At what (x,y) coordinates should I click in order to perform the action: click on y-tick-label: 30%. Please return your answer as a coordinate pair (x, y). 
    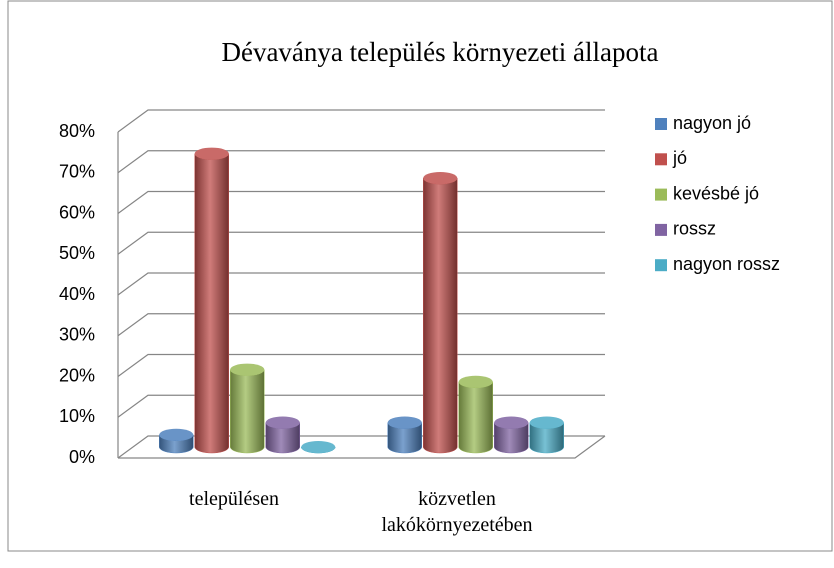
    Looking at the image, I should click on (77, 335).